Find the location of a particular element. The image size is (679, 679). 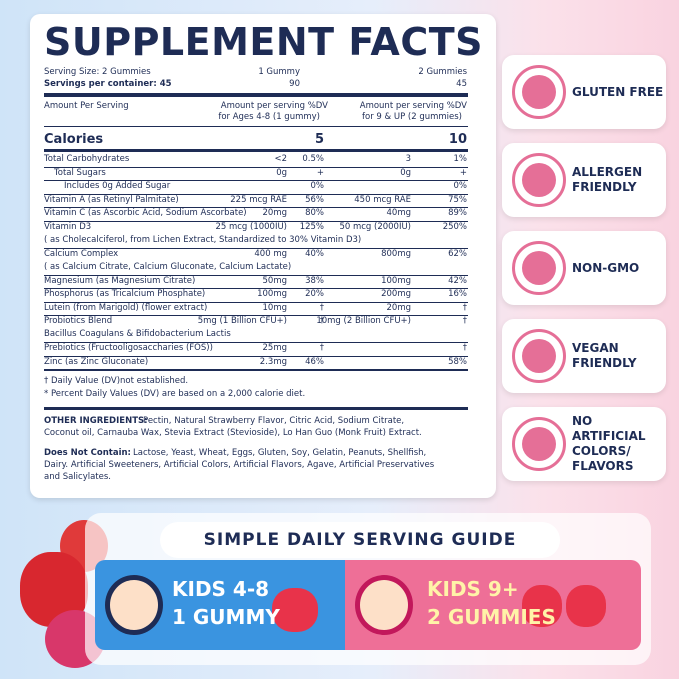

amount-1: 225 mcg RAE is located at coordinates (258, 199).